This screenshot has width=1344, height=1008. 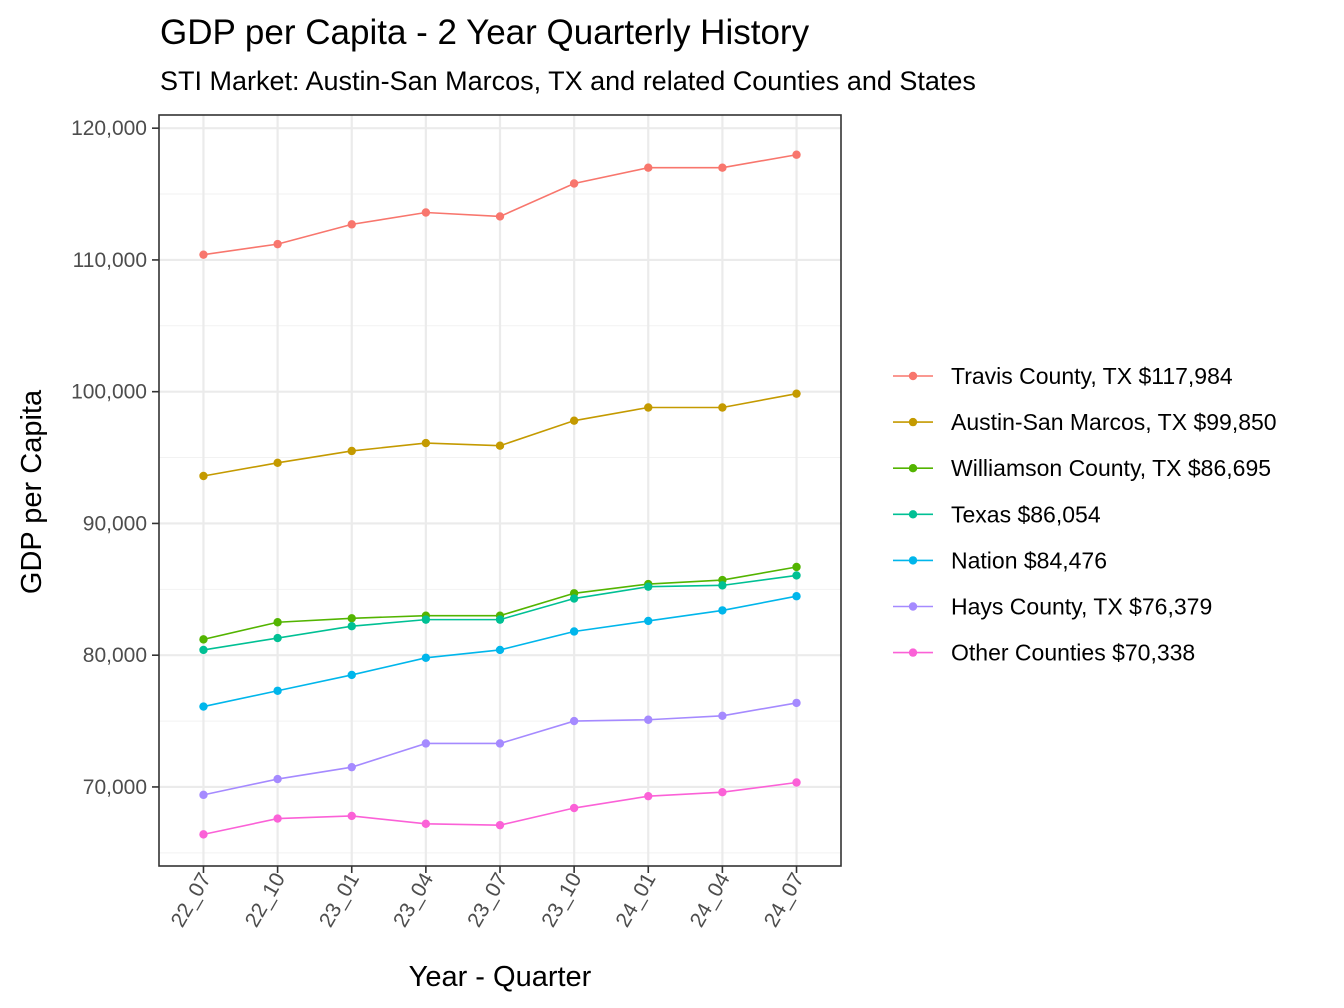 What do you see at coordinates (32, 491) in the screenshot?
I see `y-axis-title: GDP per Capita` at bounding box center [32, 491].